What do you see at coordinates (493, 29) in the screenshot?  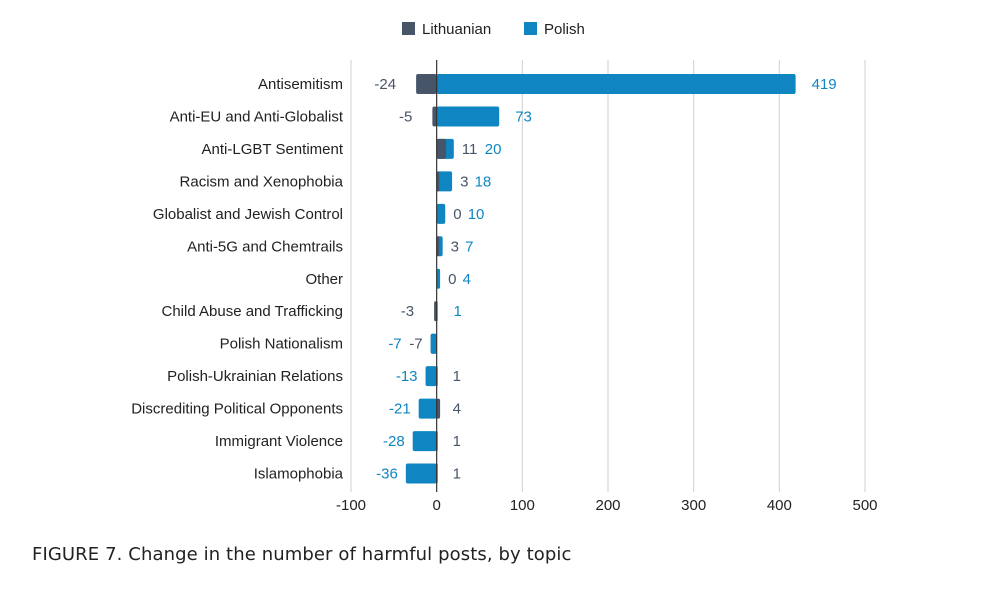 I see `legend: Lithuanian Polish` at bounding box center [493, 29].